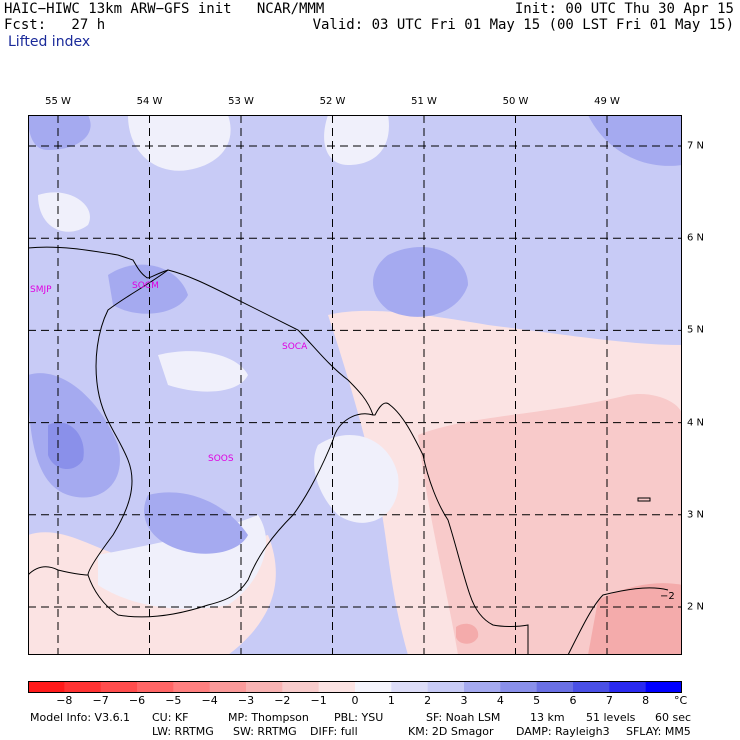 Image resolution: width=740 pixels, height=740 pixels. Describe the element at coordinates (332, 101) in the screenshot. I see `longitude-label: 52 W` at that location.